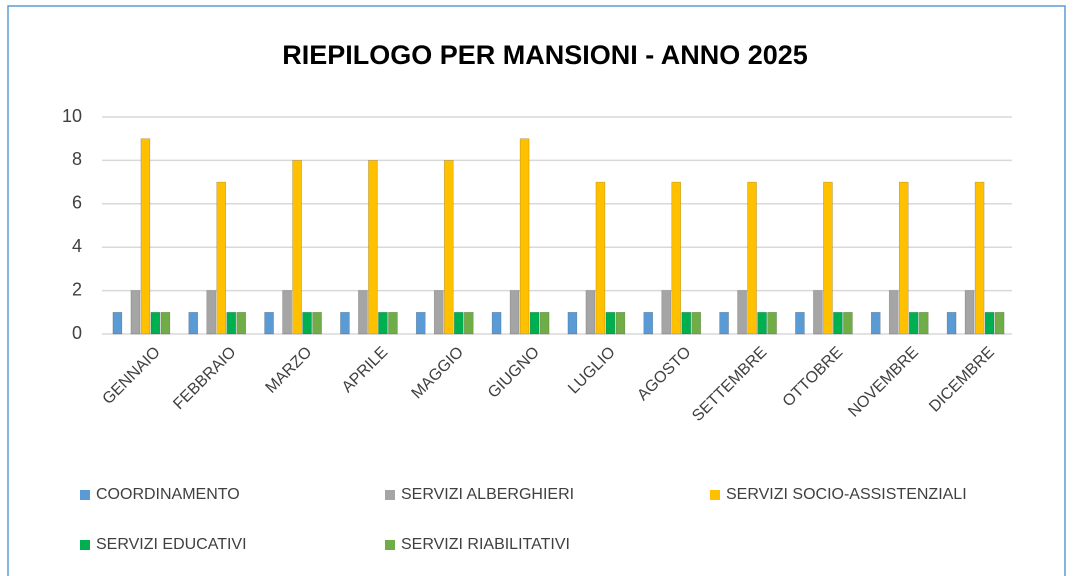 The image size is (1073, 576). What do you see at coordinates (77, 159) in the screenshot?
I see `y-tick-label: 8` at bounding box center [77, 159].